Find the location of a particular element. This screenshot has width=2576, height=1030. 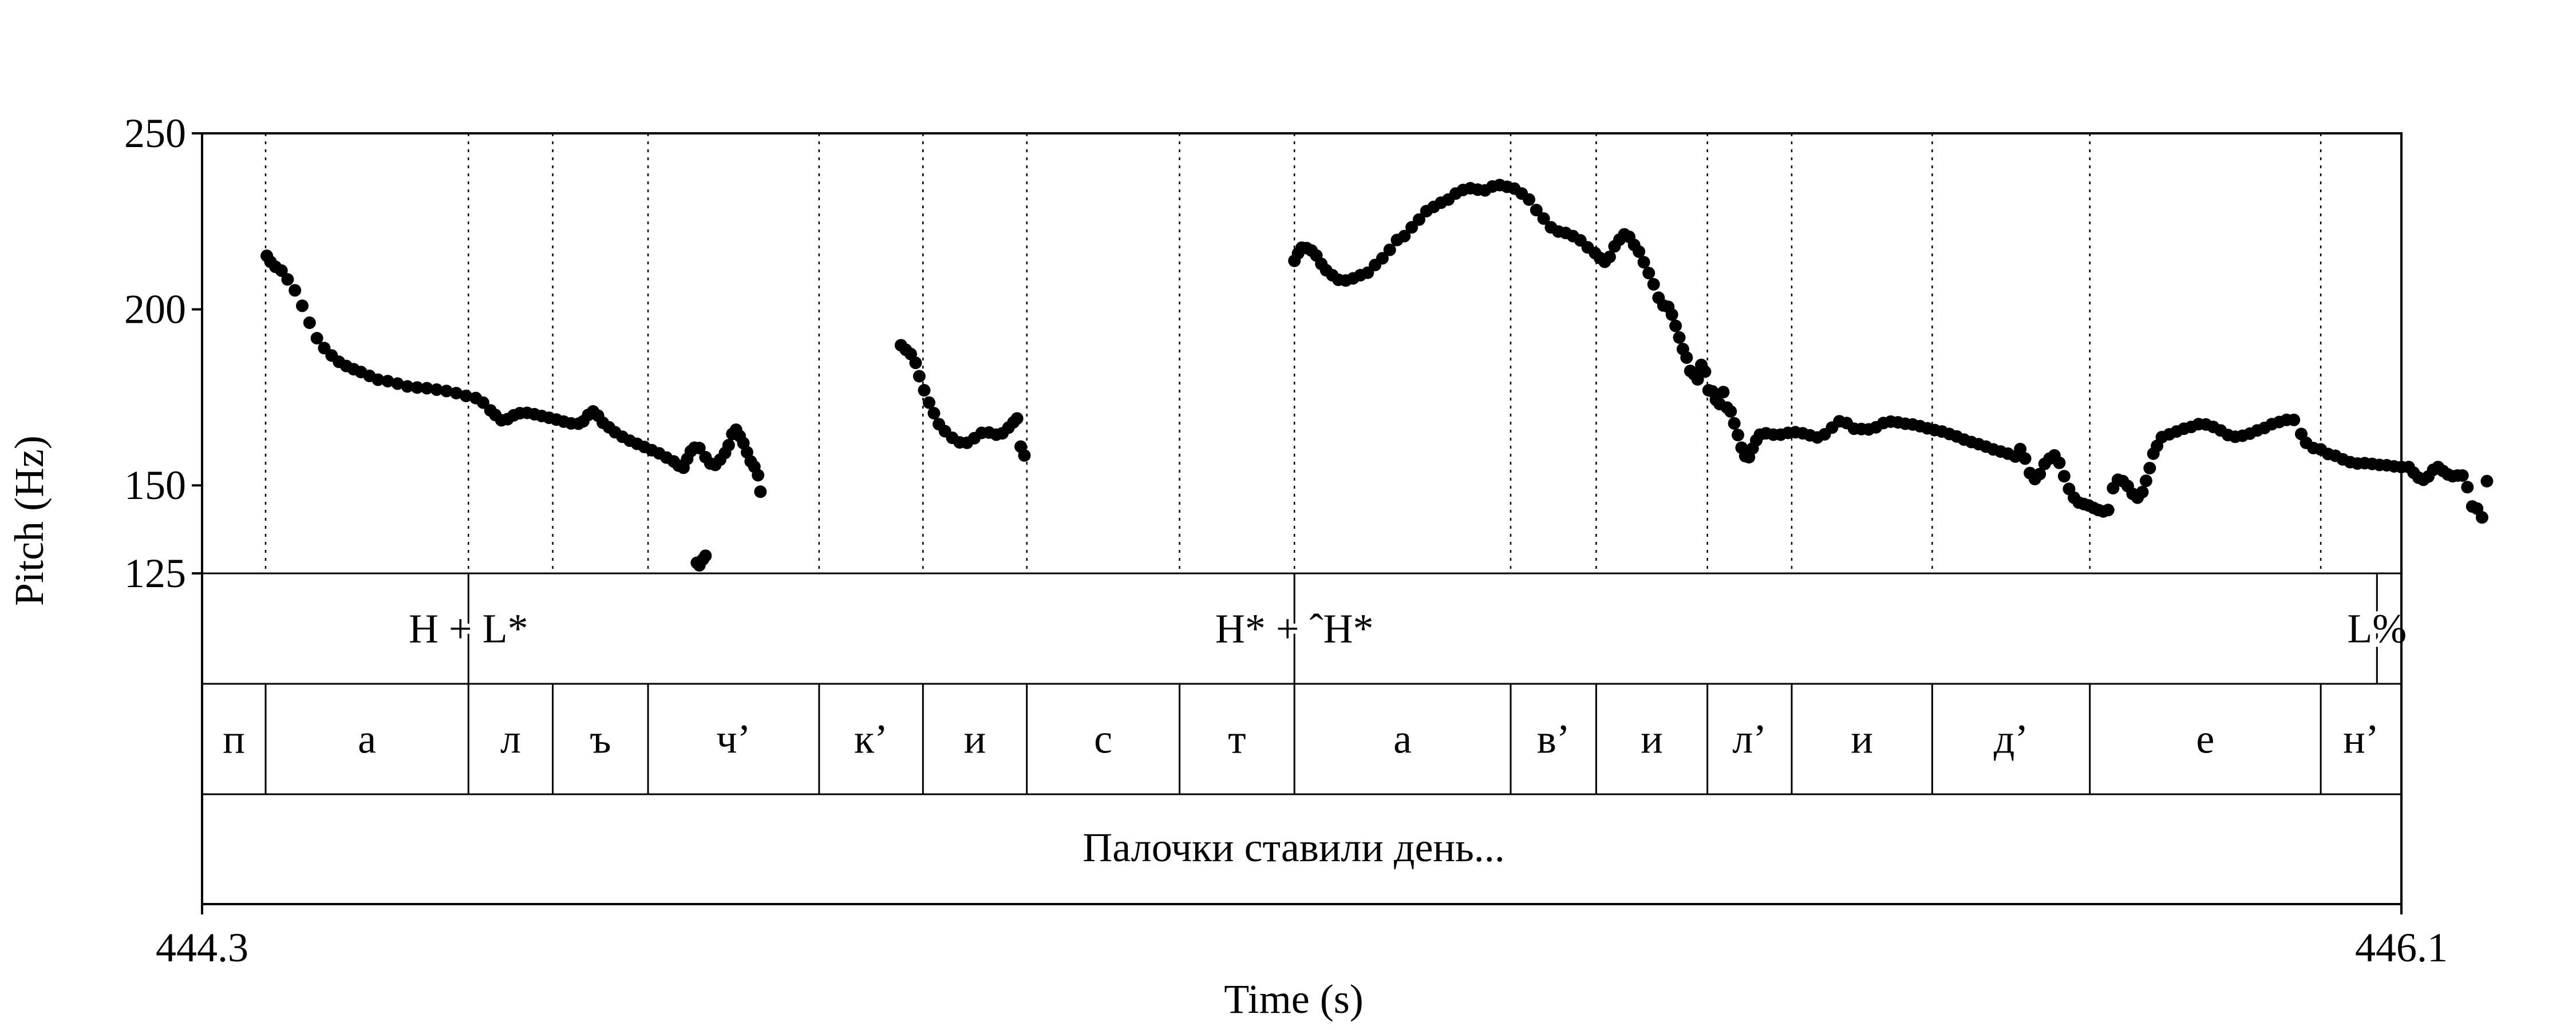

segment-label: д’ is located at coordinates (2011, 739).